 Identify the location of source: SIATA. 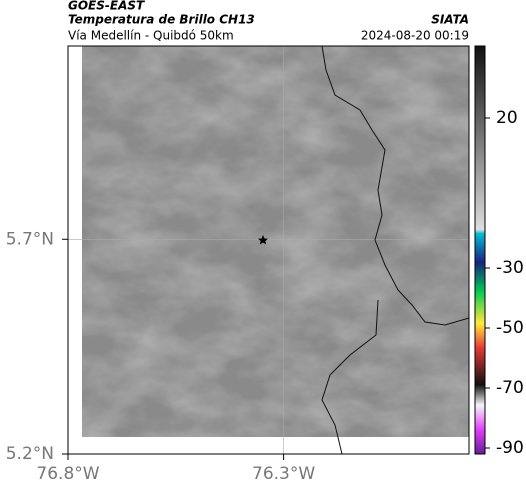
(450, 20).